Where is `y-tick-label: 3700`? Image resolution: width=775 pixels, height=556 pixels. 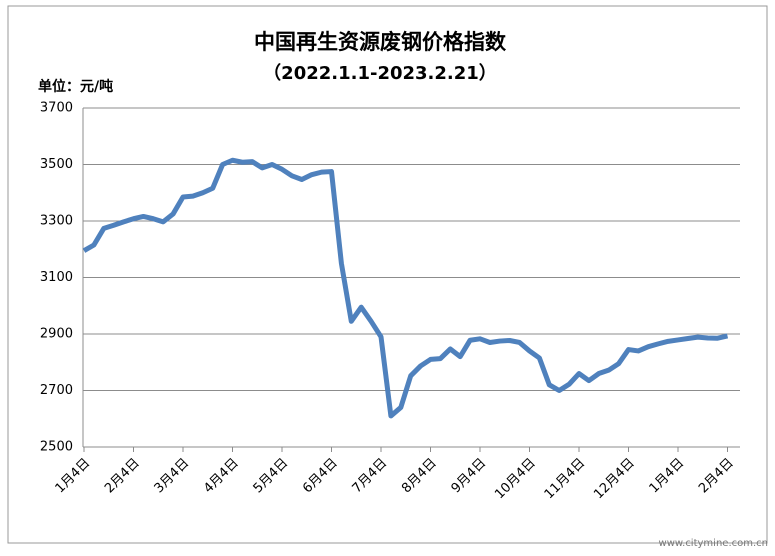 y-tick-label: 3700 is located at coordinates (56, 108).